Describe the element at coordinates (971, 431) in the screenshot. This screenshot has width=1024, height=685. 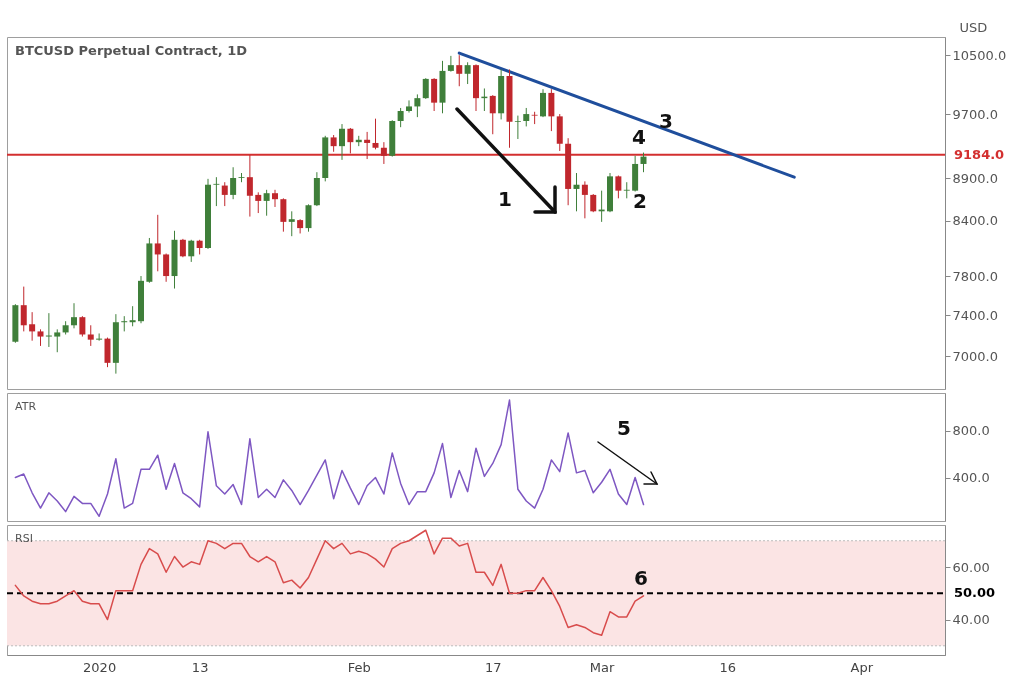
I see `y-tick-label: 800.0` at that location.